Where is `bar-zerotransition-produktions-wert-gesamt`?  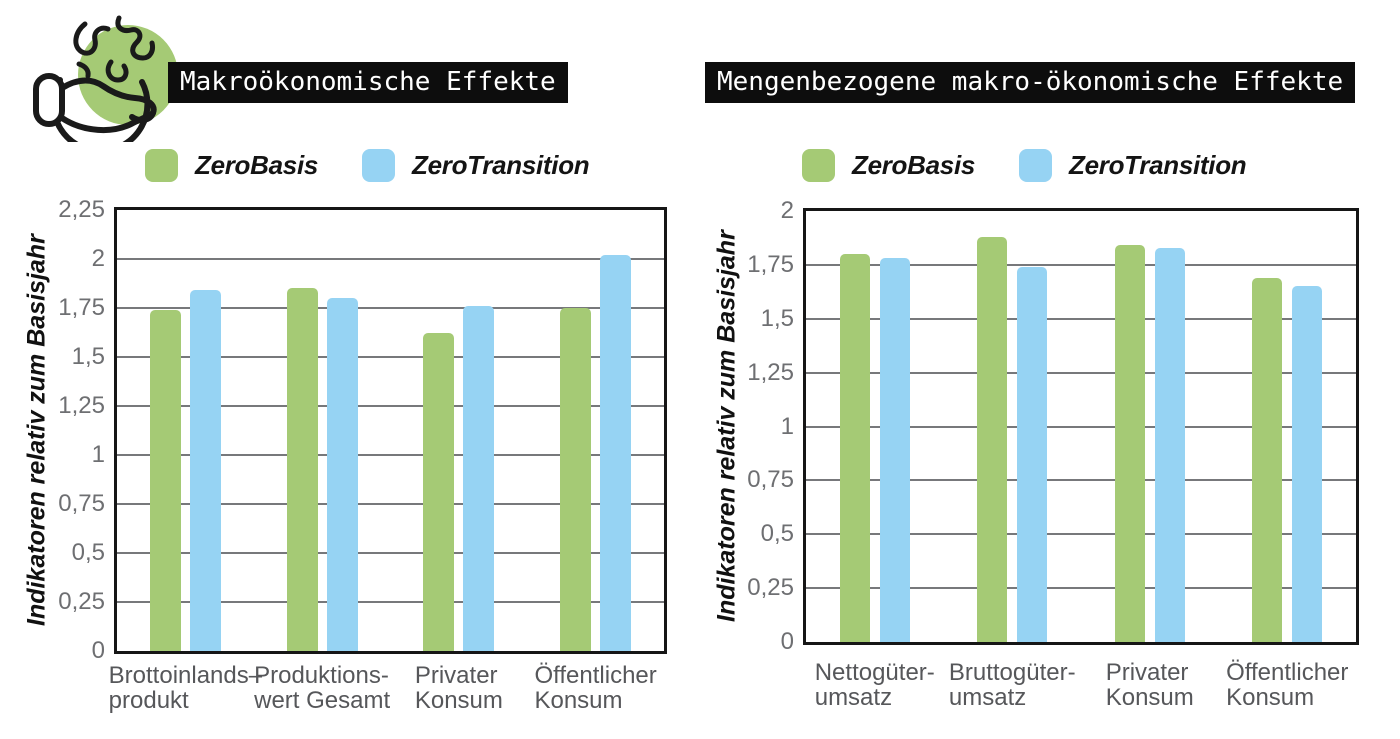
bar-zerotransition-produktions-wert-gesamt is located at coordinates (342, 474).